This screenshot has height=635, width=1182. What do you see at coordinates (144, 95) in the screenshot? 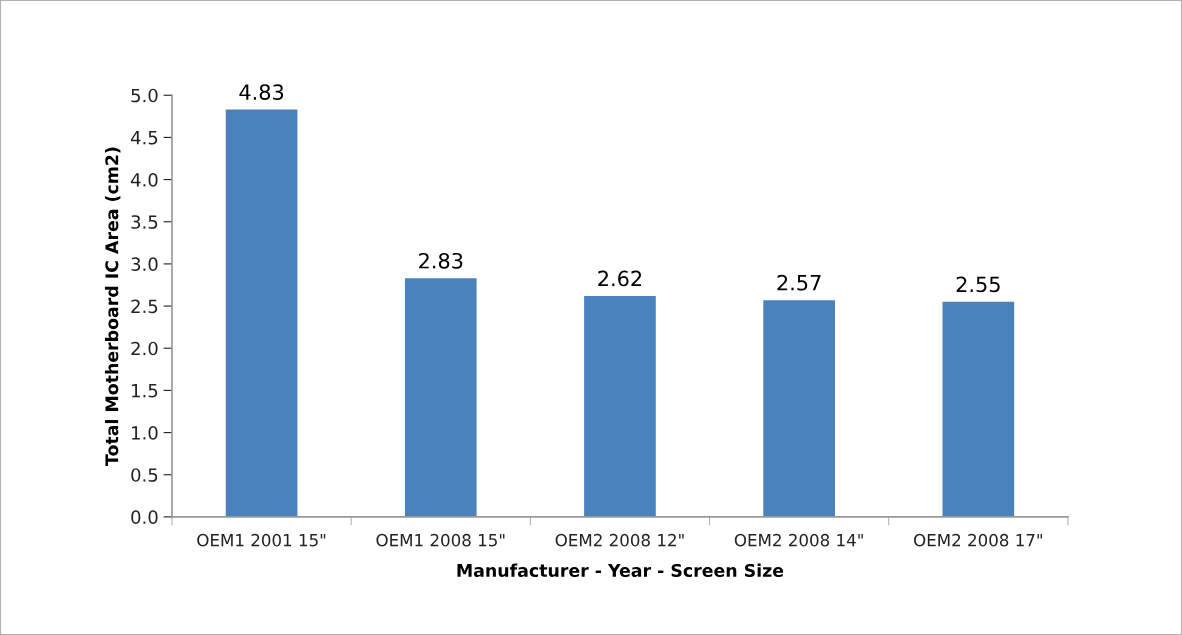
I see `y-tick-label: 5.0` at bounding box center [144, 95].